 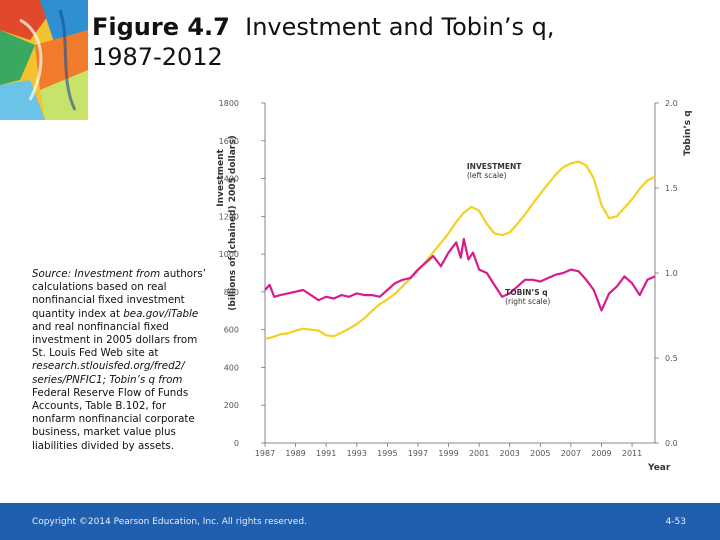 I want to click on source-part: bea.gov/iTable, so click(x=161, y=313).